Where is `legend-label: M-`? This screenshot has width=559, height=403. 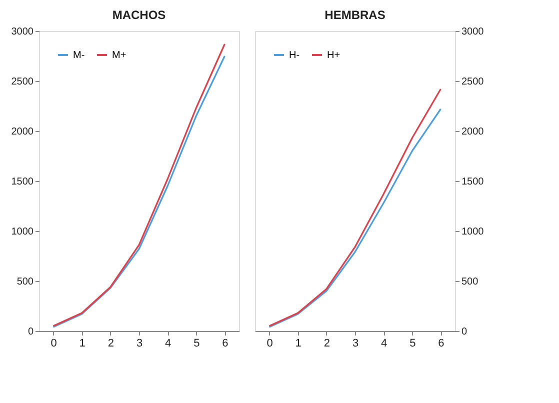
legend-label: M- is located at coordinates (79, 55).